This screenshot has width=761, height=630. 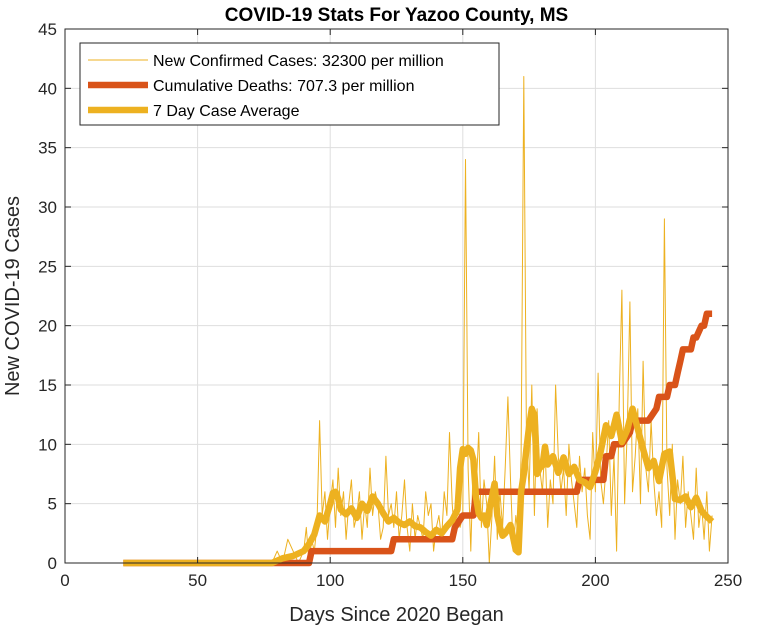 What do you see at coordinates (13, 296) in the screenshot?
I see `y-axis-label: New COVID-19 Cases` at bounding box center [13, 296].